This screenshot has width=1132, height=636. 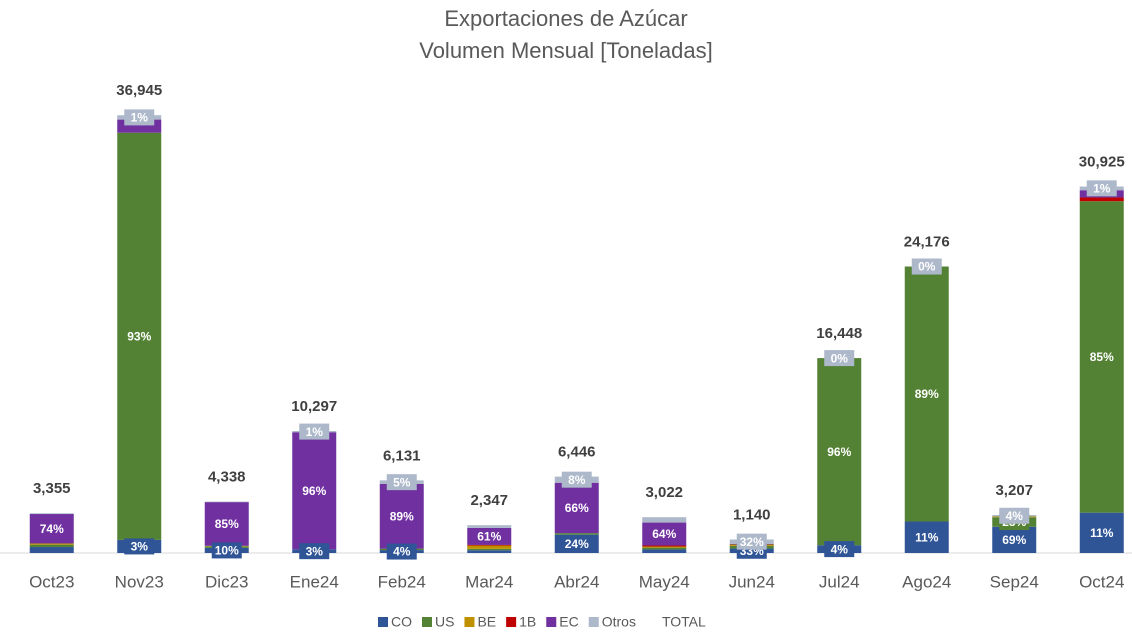 What do you see at coordinates (577, 508) in the screenshot?
I see `data-label: 66%` at bounding box center [577, 508].